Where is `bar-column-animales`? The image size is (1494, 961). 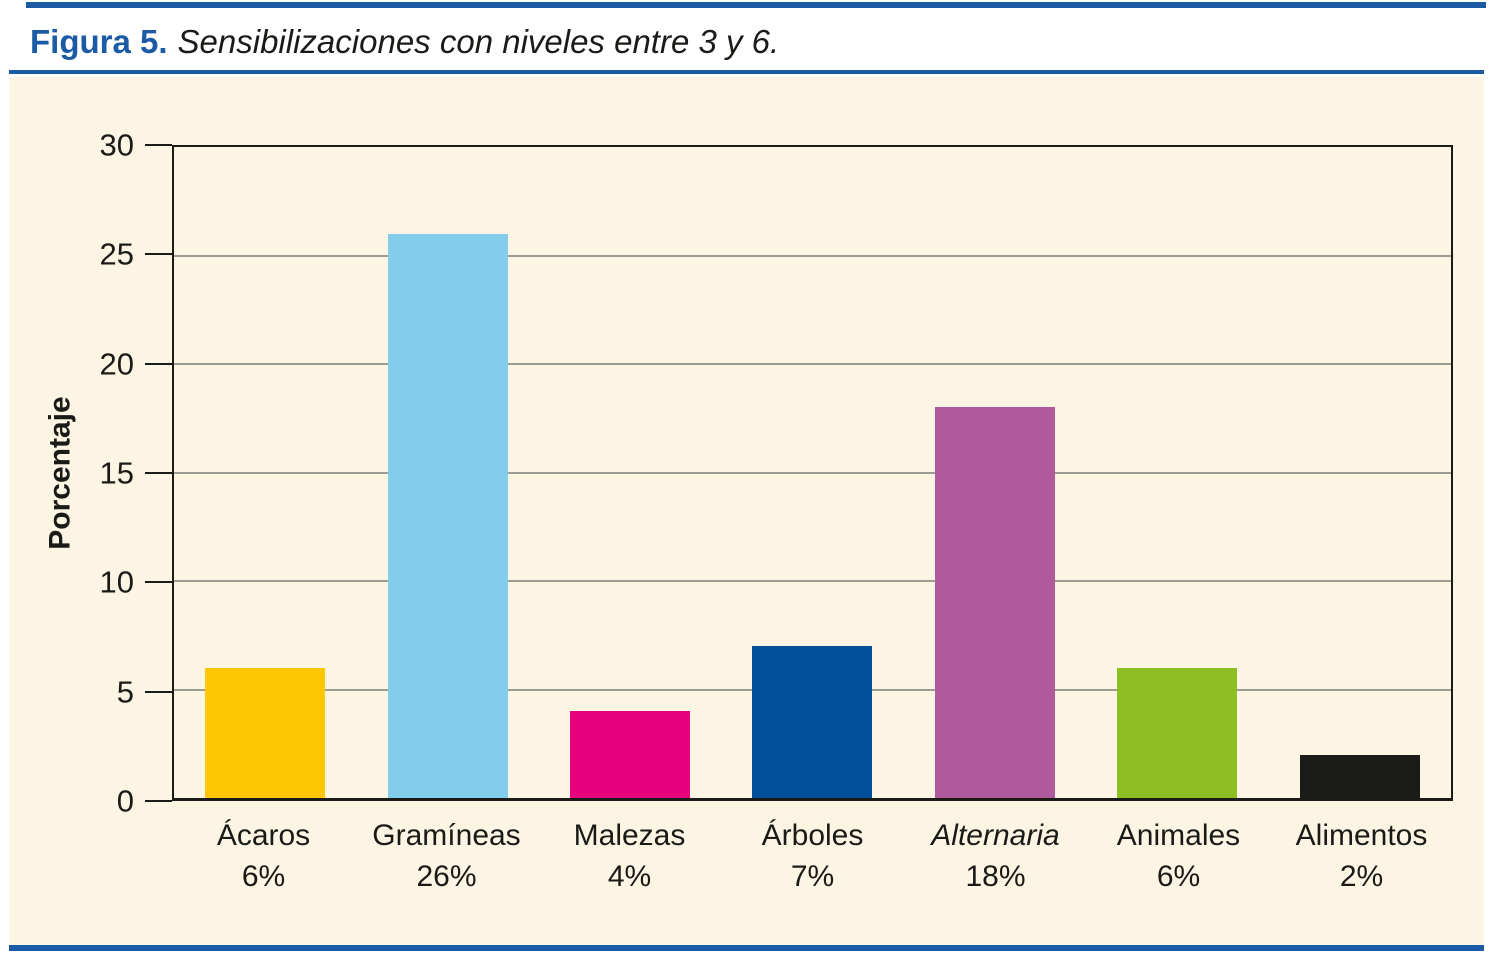
bar-column-animales is located at coordinates (1177, 472).